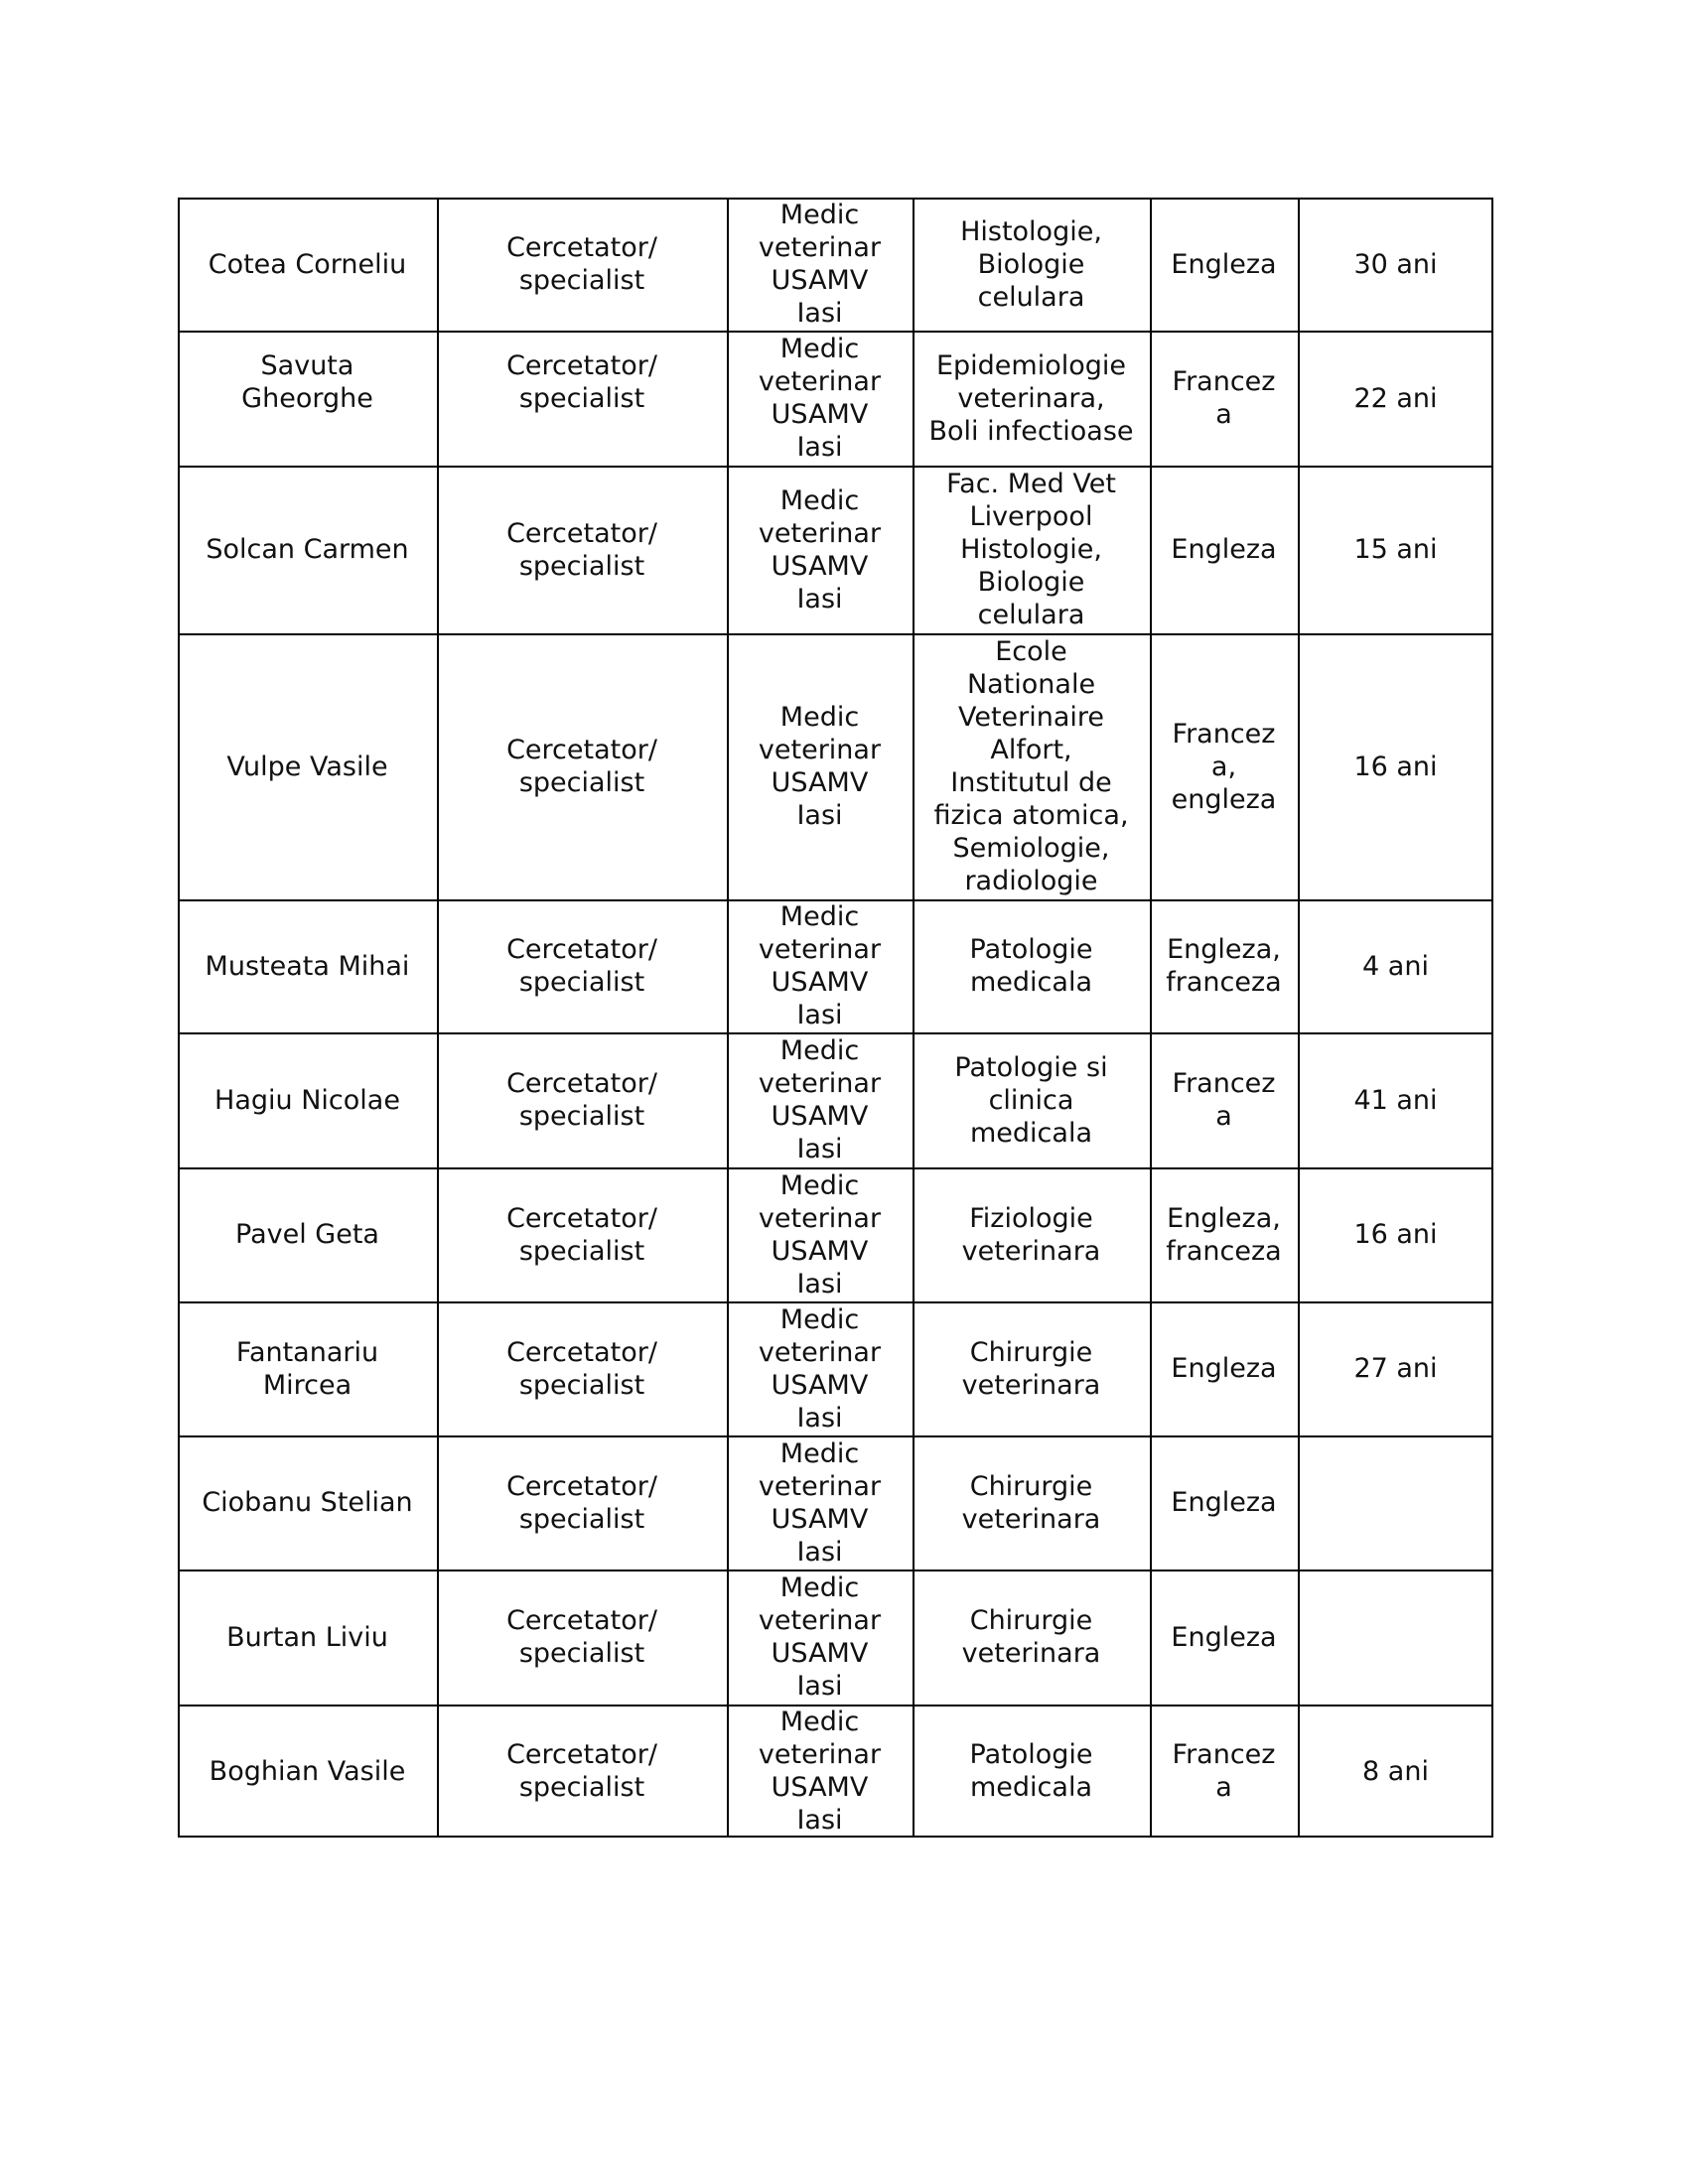 This screenshot has height=2184, width=1688. I want to click on cell-text-line: Vulpe Vasile, so click(307, 766).